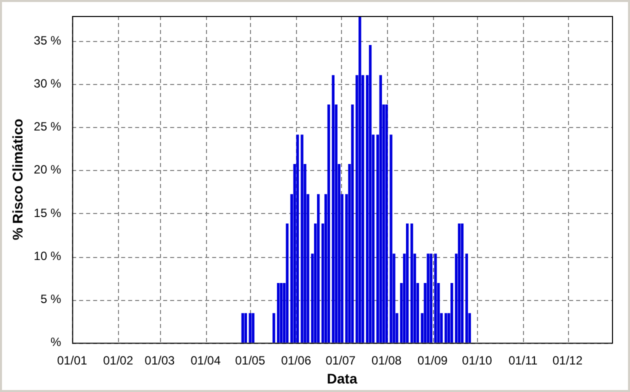  I want to click on y-axis-title: % Risco Climático, so click(17, 179).